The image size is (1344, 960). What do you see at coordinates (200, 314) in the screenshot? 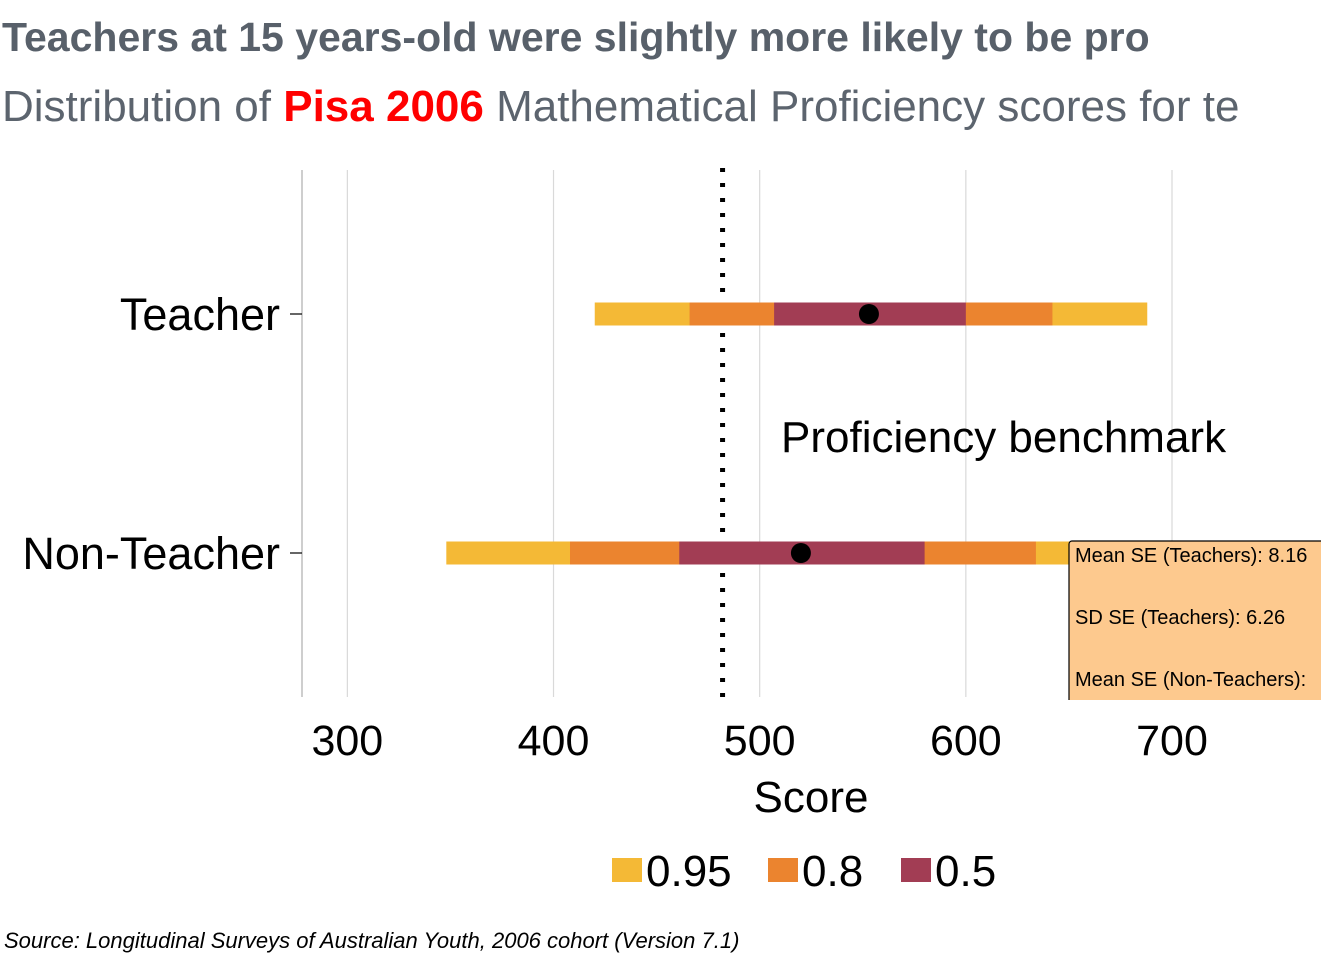
I see `y-tick-label: Teacher` at bounding box center [200, 314].